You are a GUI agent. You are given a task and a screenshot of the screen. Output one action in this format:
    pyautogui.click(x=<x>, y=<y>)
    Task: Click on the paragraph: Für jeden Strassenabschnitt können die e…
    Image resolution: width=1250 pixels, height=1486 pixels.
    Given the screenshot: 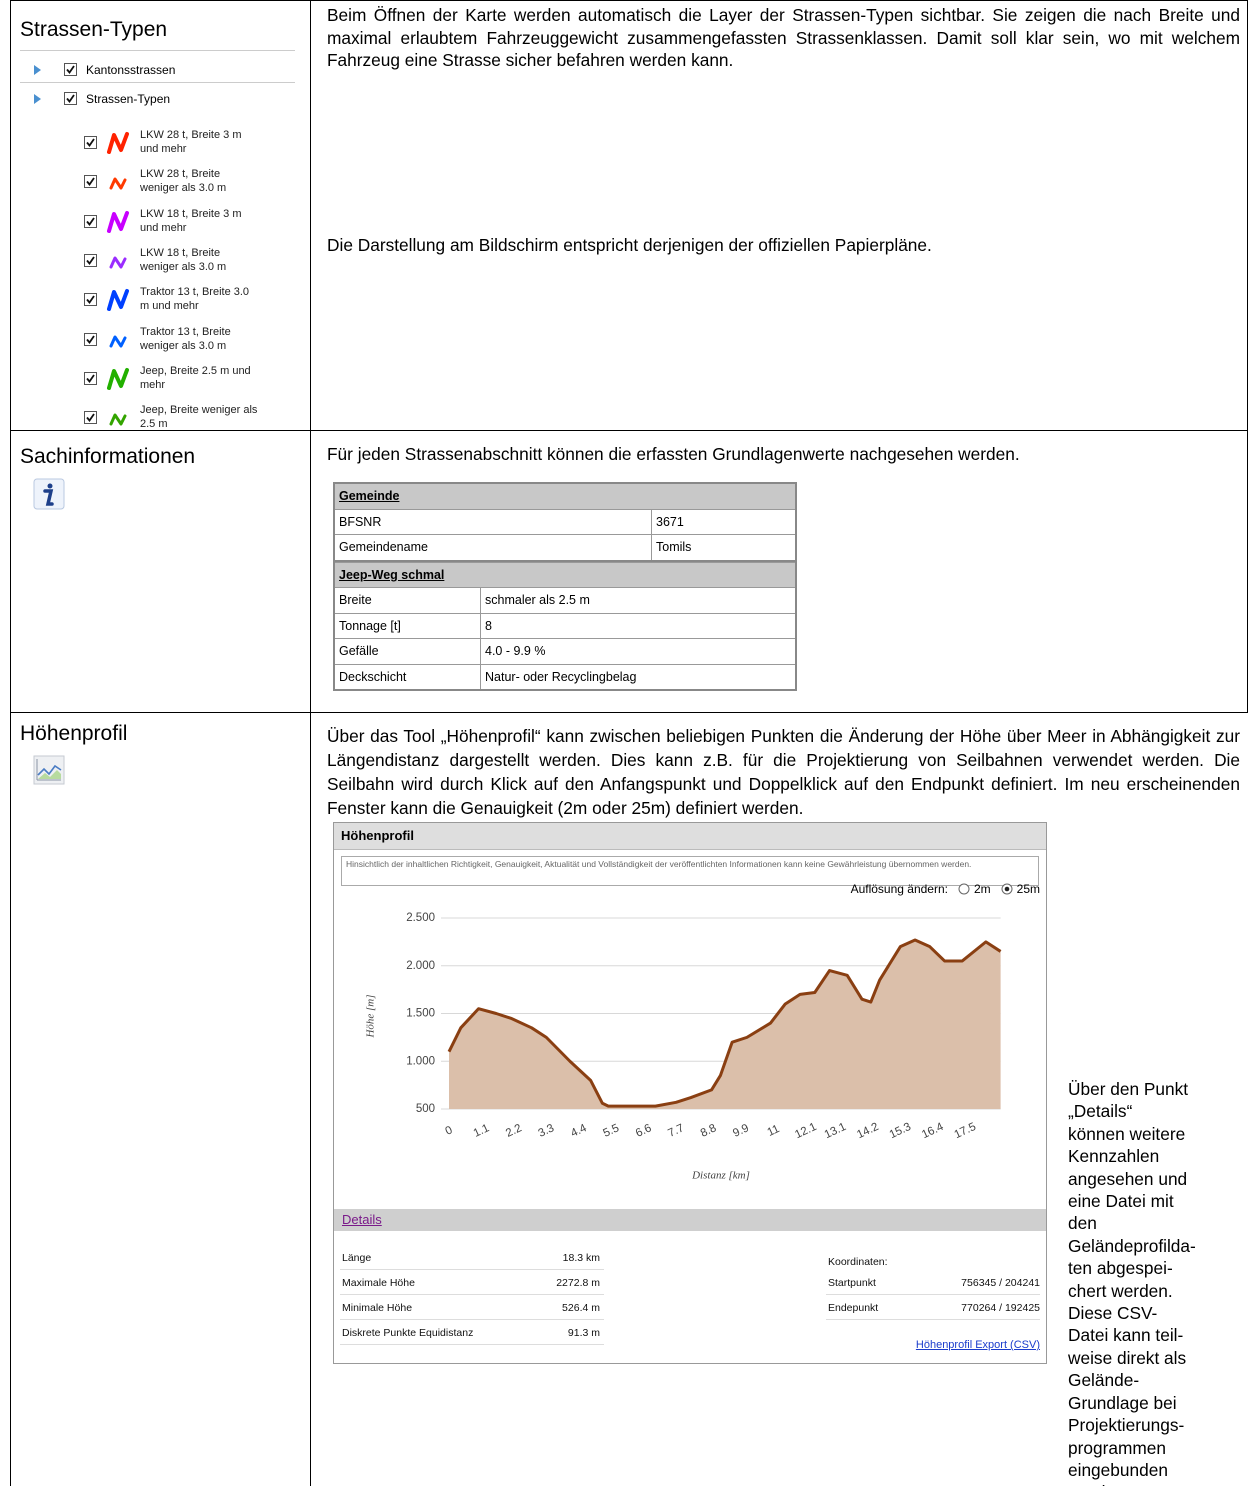 What is the action you would take?
    pyautogui.click(x=673, y=454)
    